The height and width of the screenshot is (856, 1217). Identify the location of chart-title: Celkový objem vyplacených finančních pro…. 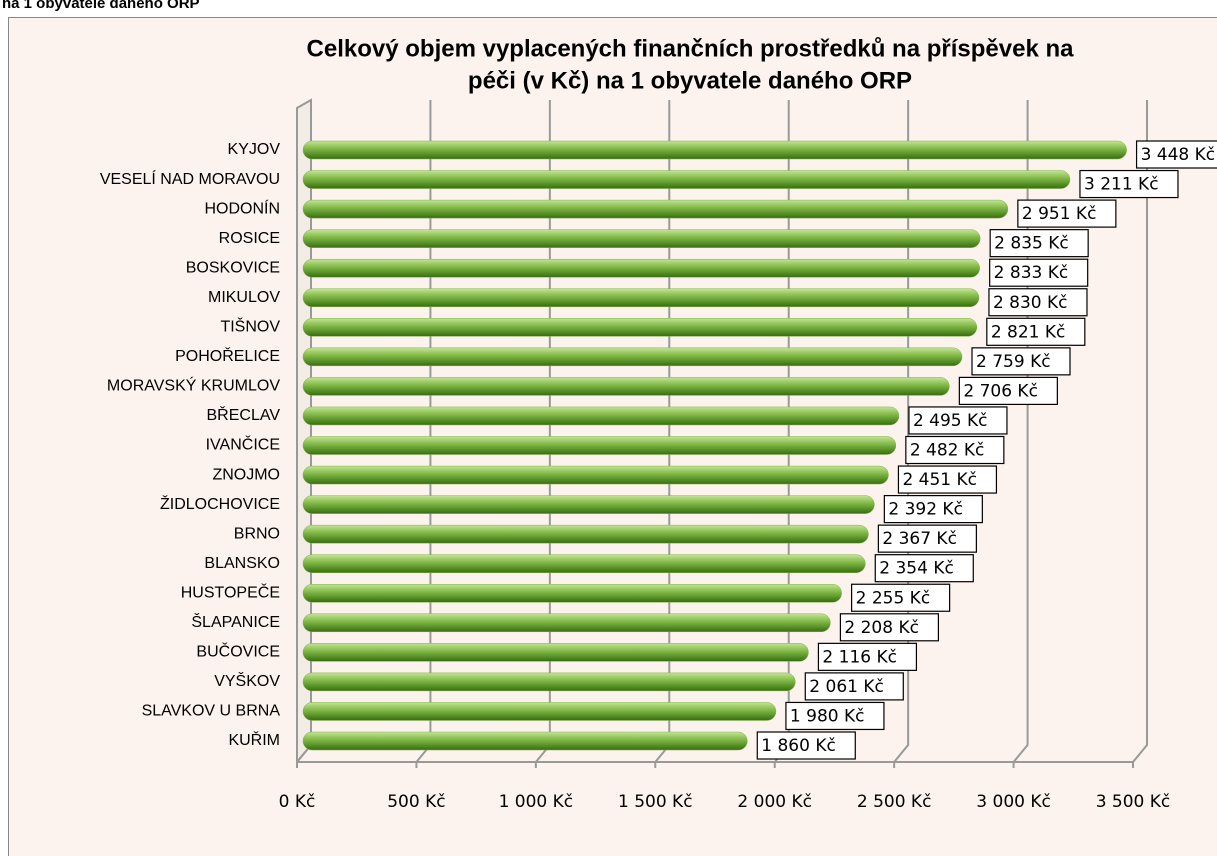
(691, 48).